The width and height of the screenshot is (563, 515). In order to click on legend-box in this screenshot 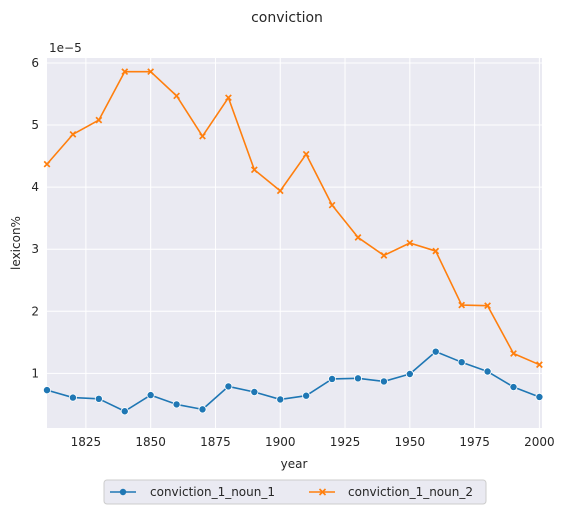, I will do `click(295, 492)`.